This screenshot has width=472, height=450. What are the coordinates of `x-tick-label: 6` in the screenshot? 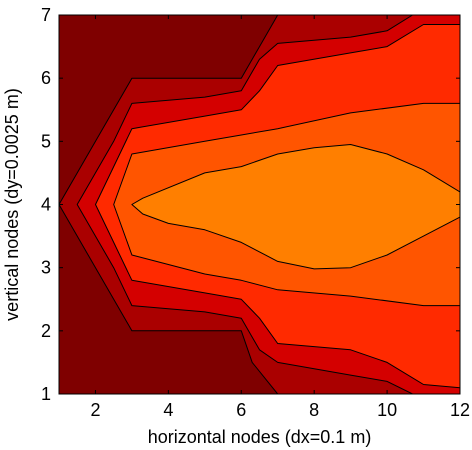 It's located at (241, 410).